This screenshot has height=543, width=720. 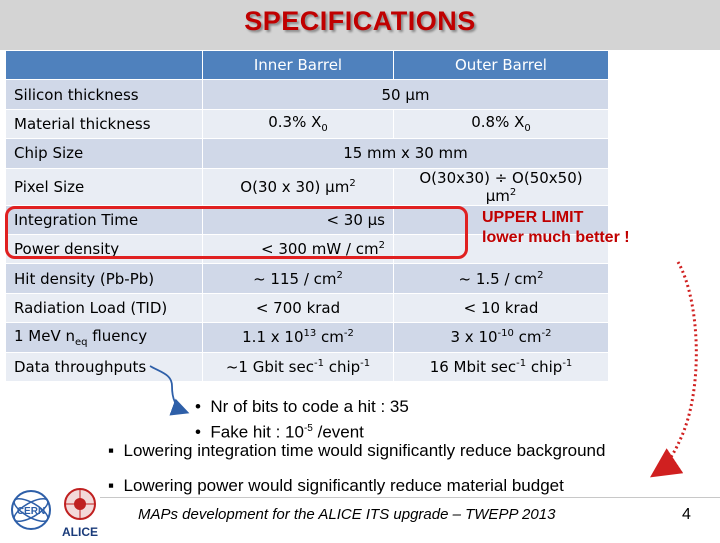 I want to click on upper-limit-line: UPPER LIMIT, so click(x=533, y=217).